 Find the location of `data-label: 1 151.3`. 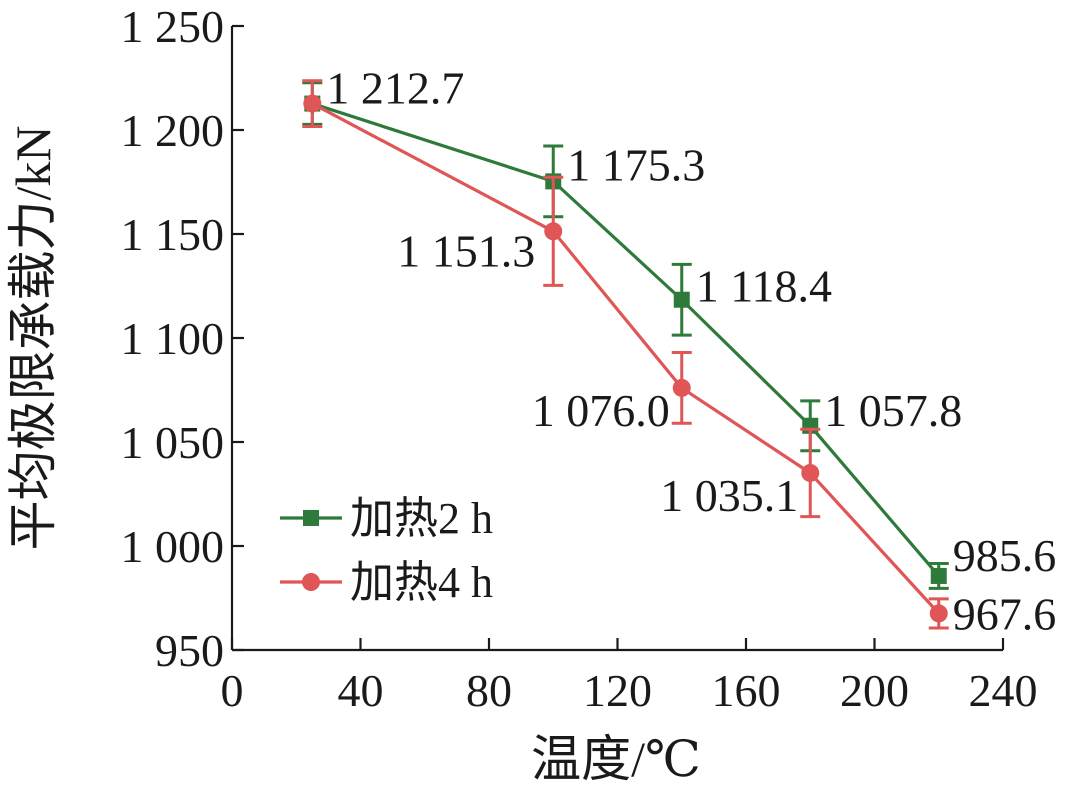

data-label: 1 151.3 is located at coordinates (466, 250).